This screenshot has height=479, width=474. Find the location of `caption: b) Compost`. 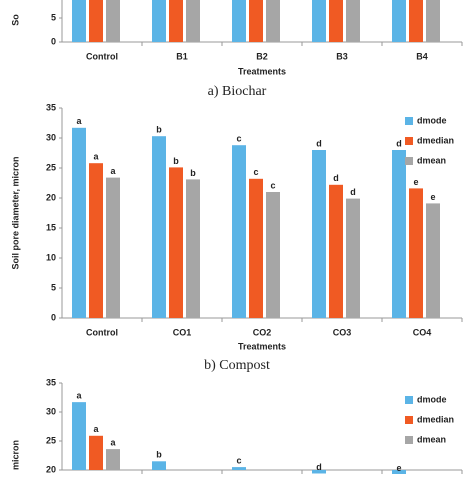

caption: b) Compost is located at coordinates (237, 365).